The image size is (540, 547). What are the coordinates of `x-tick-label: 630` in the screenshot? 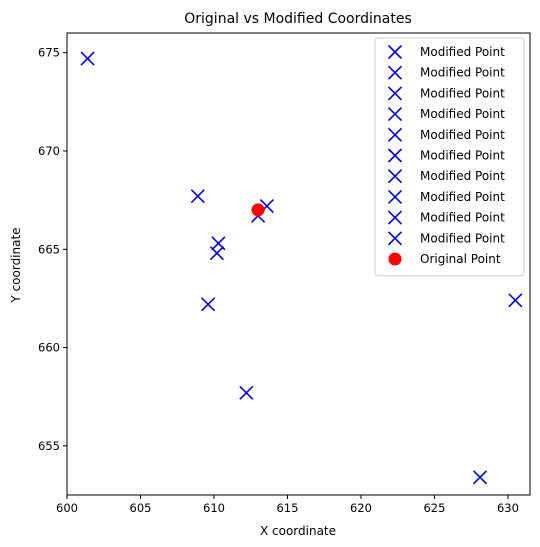 It's located at (508, 508).